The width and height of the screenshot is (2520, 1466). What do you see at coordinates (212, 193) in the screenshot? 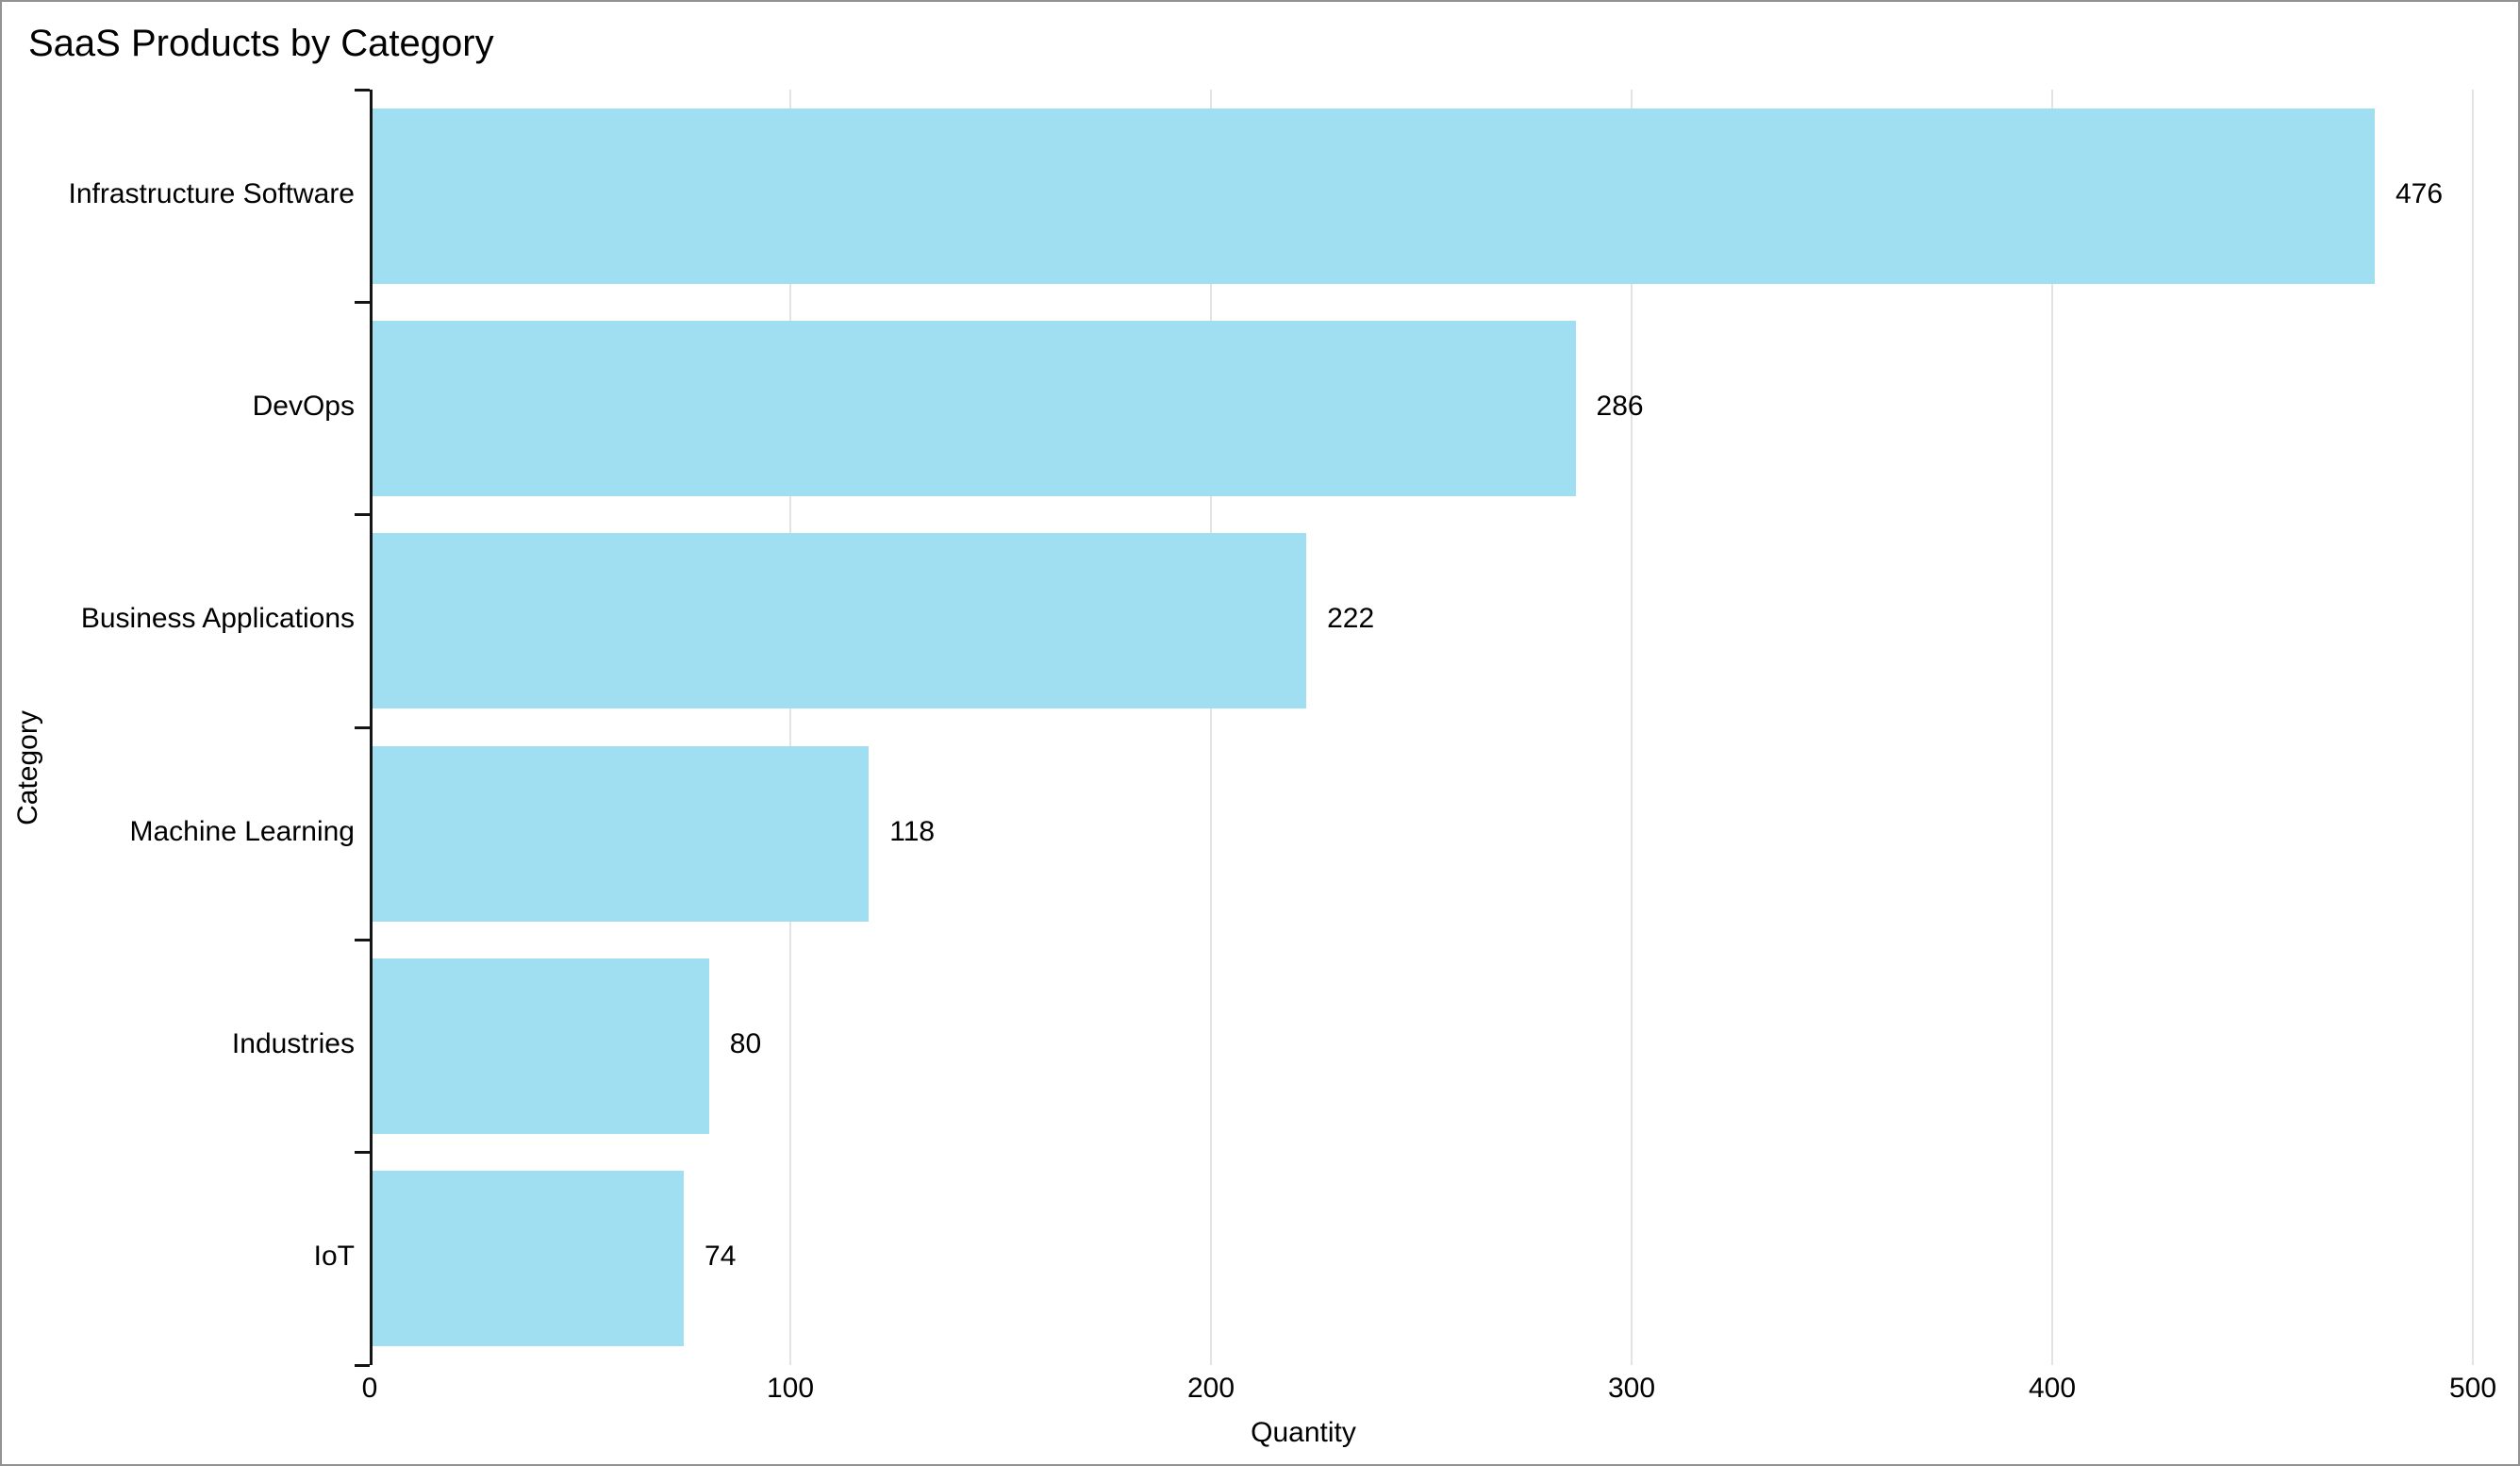
I see `category-label: Infrastructure Software` at bounding box center [212, 193].